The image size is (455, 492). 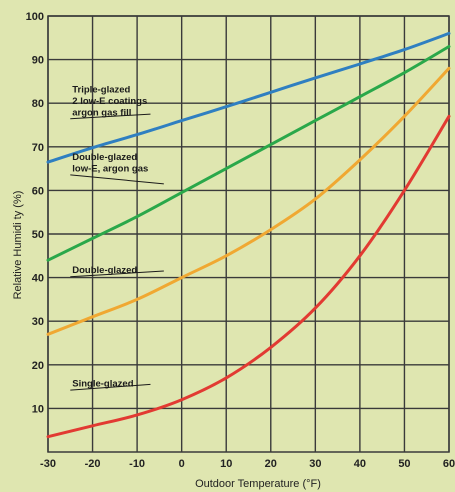 What do you see at coordinates (449, 464) in the screenshot?
I see `x-tick-label: 60` at bounding box center [449, 464].